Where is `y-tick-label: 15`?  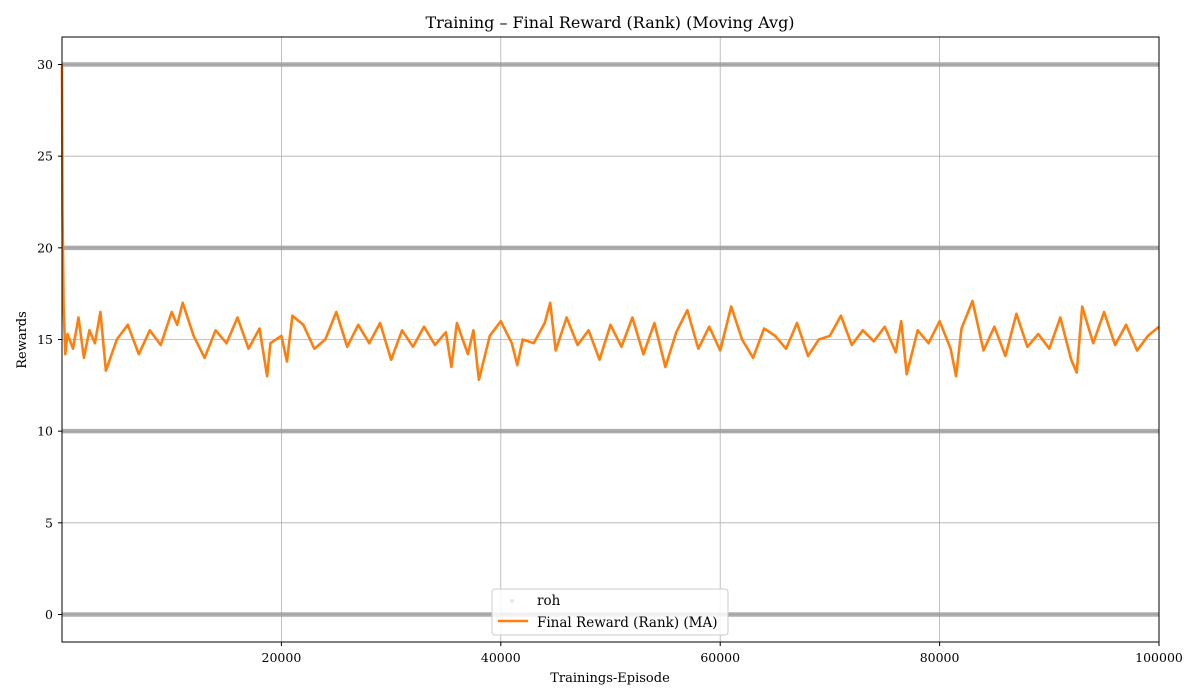 y-tick-label: 15 is located at coordinates (45, 339).